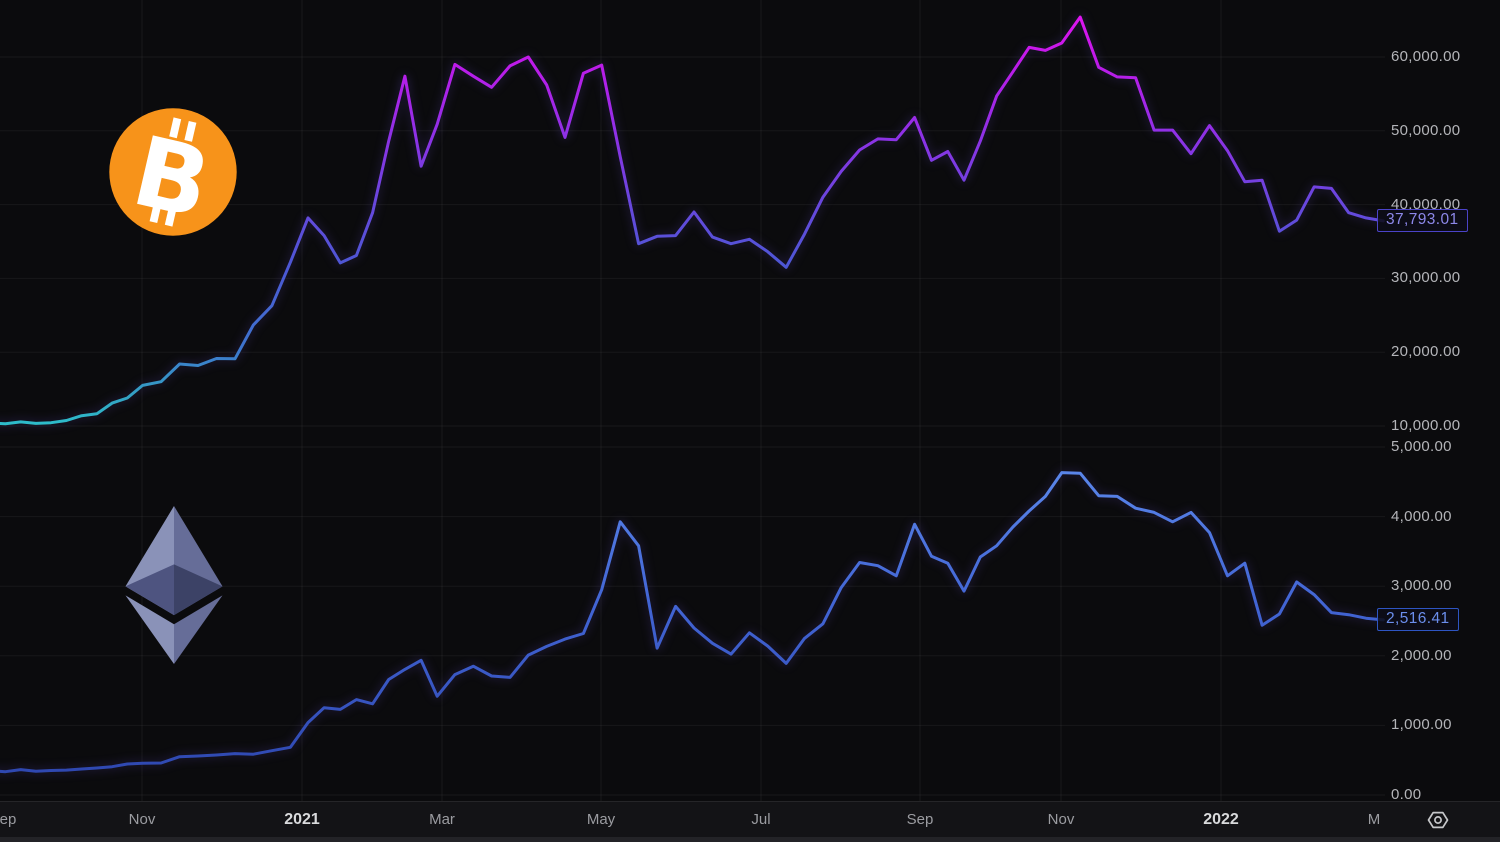 The height and width of the screenshot is (842, 1500). Describe the element at coordinates (1221, 819) in the screenshot. I see `time-axis-label: 2022` at that location.